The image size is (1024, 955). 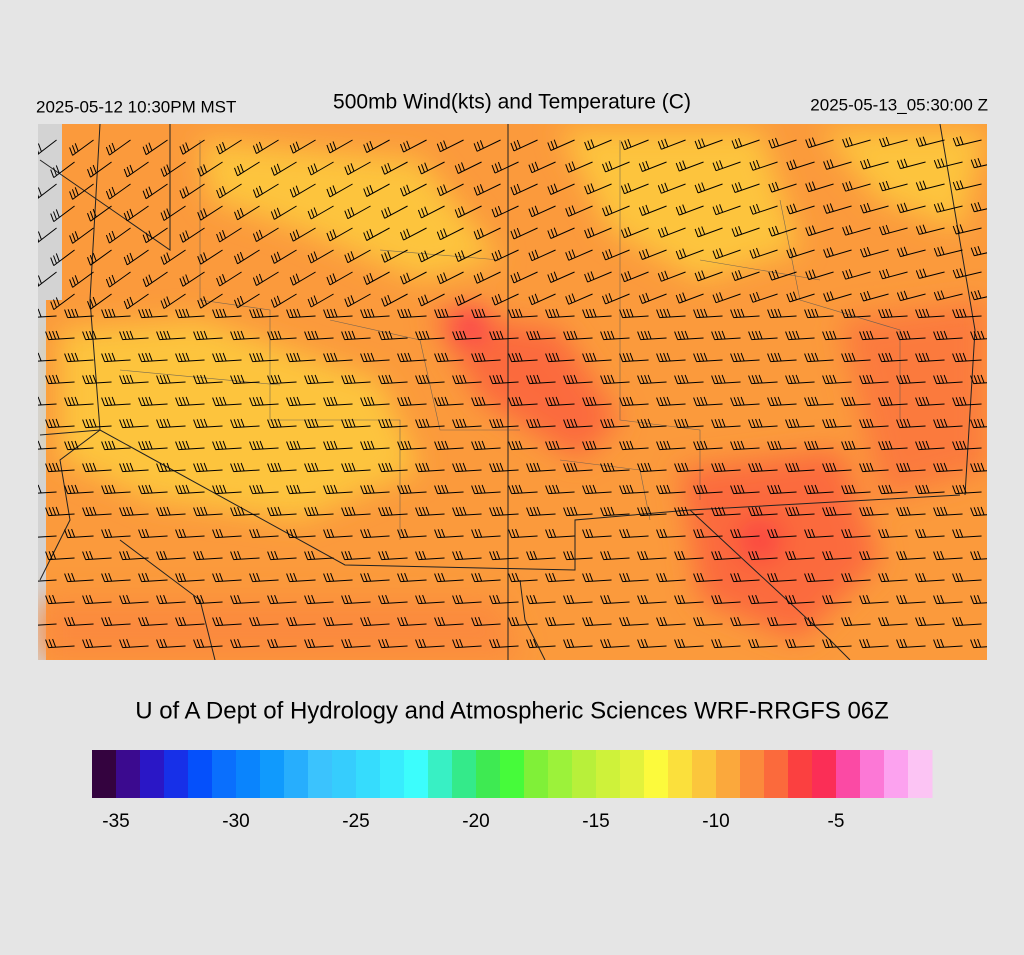 I want to click on cold-area, so click(x=280, y=630).